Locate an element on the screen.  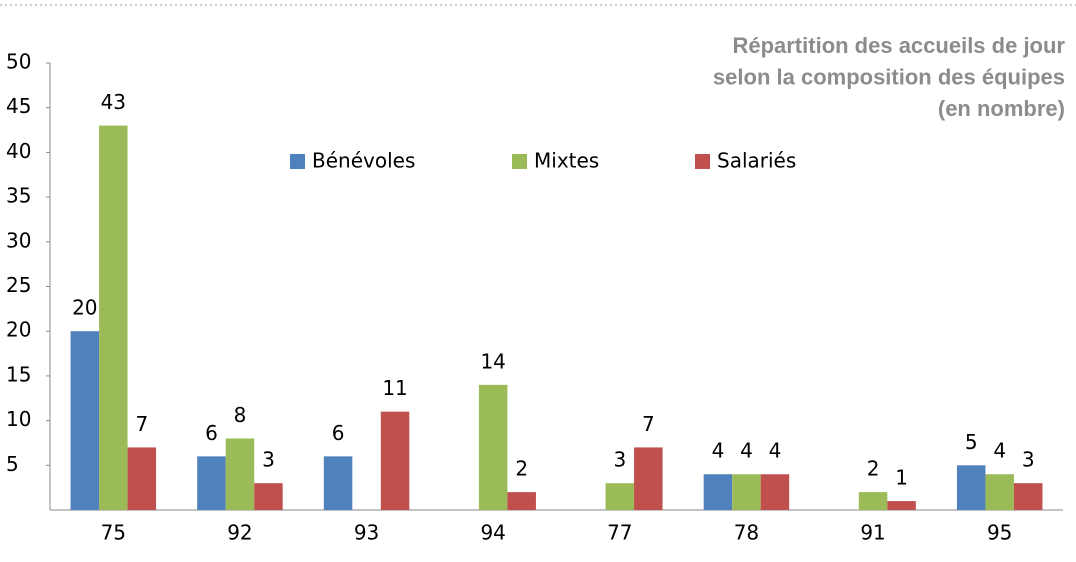
y-tick-label: 40 is located at coordinates (18, 151).